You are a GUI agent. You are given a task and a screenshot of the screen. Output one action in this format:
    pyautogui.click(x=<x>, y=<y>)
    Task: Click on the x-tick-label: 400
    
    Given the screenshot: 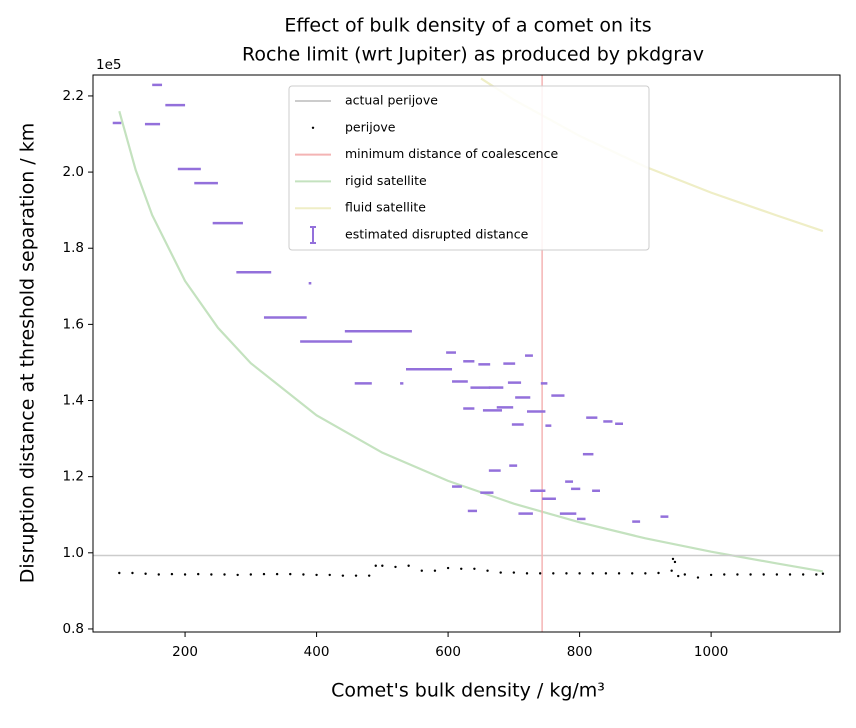 What is the action you would take?
    pyautogui.click(x=317, y=652)
    